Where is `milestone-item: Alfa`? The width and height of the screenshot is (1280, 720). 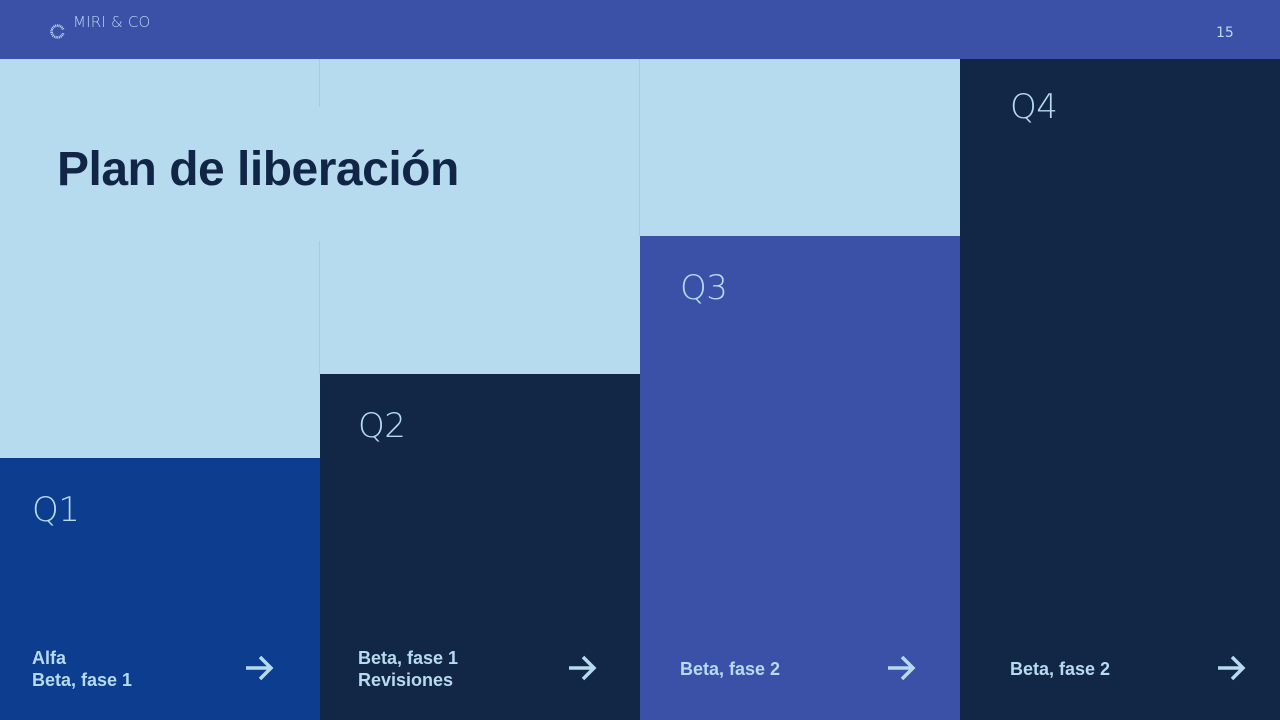 milestone-item: Alfa is located at coordinates (49, 658).